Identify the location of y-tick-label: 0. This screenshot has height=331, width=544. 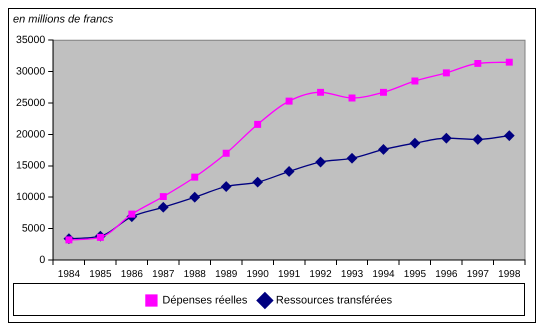
(42, 260).